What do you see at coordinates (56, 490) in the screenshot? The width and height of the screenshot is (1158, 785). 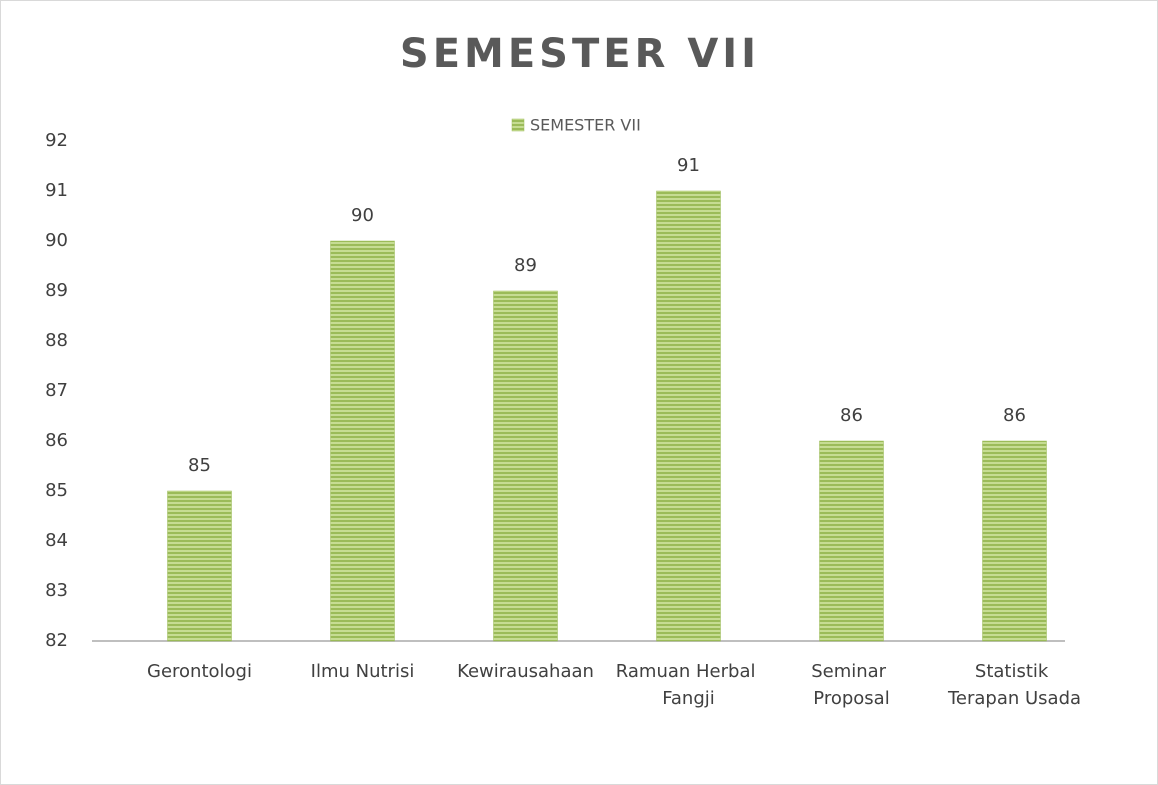 I see `y-tick-label: 85` at bounding box center [56, 490].